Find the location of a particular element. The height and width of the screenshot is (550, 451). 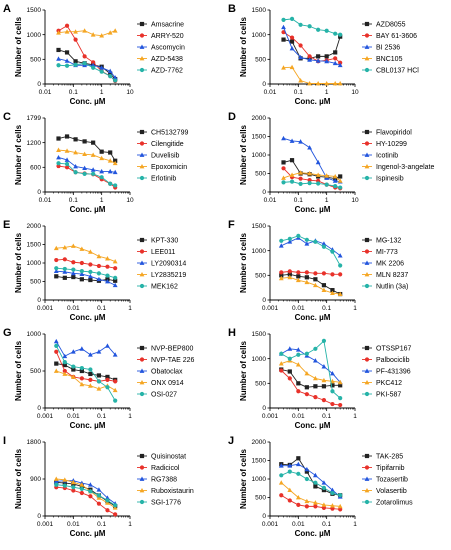

panel-letter: A is located at coordinates (7, 9).